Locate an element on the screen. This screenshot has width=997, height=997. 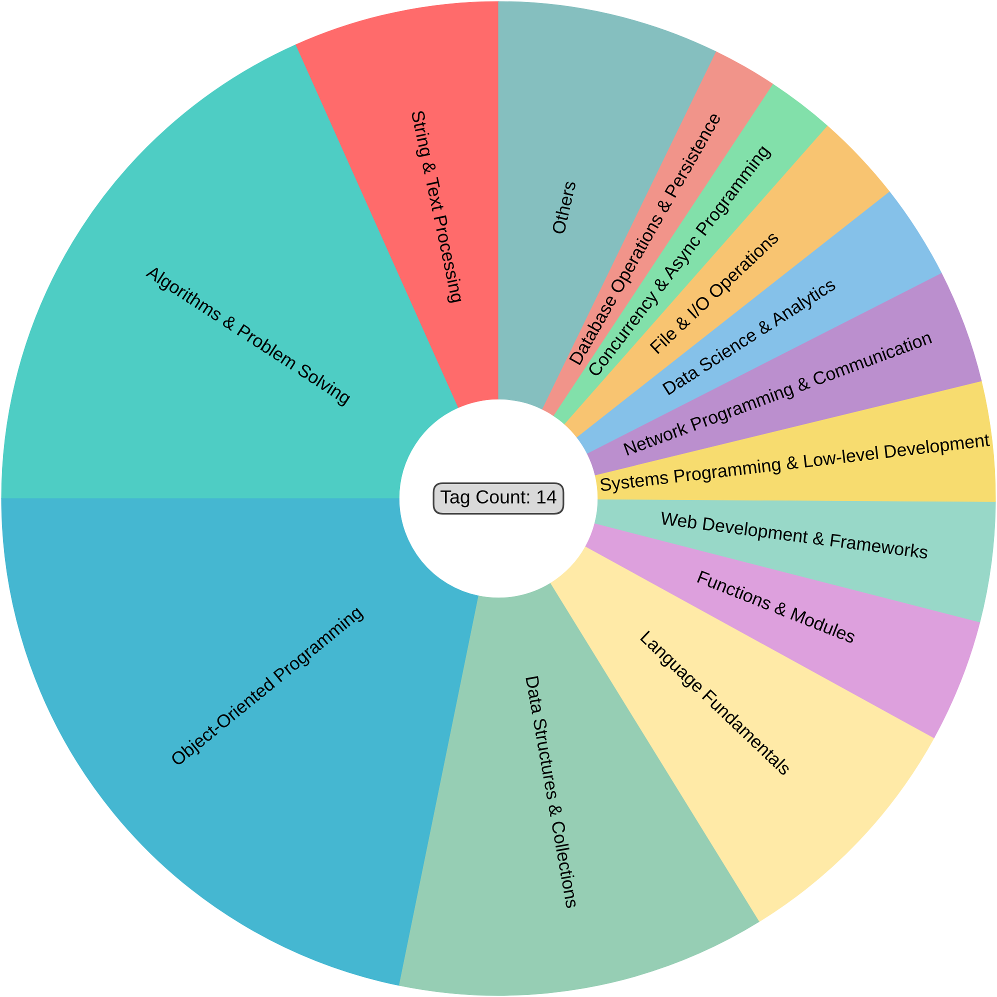
text: Tag Count: 14 is located at coordinates (498, 499).